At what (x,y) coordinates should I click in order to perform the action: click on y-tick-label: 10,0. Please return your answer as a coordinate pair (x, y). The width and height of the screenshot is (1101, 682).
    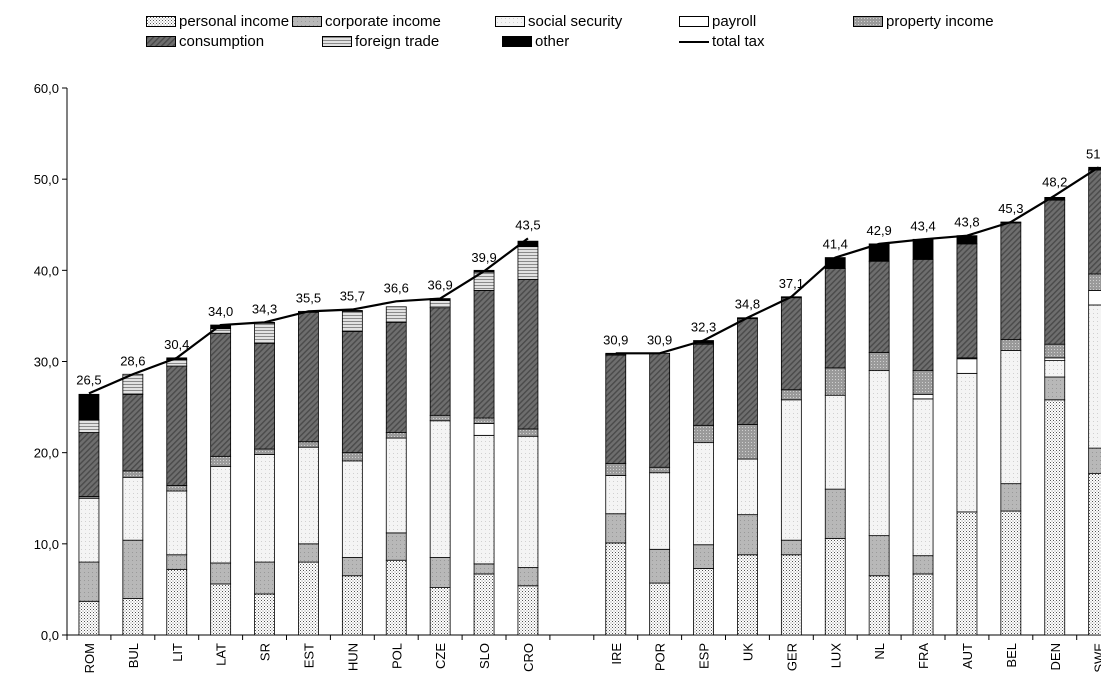
    Looking at the image, I should click on (46, 544).